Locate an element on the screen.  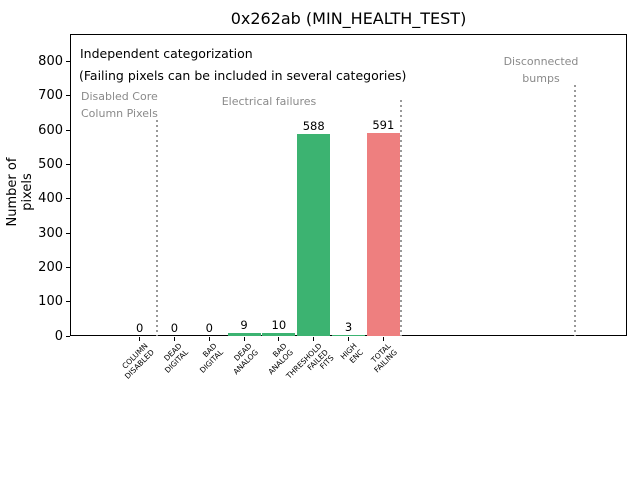
y-tick-label: 200 is located at coordinates (50, 267).